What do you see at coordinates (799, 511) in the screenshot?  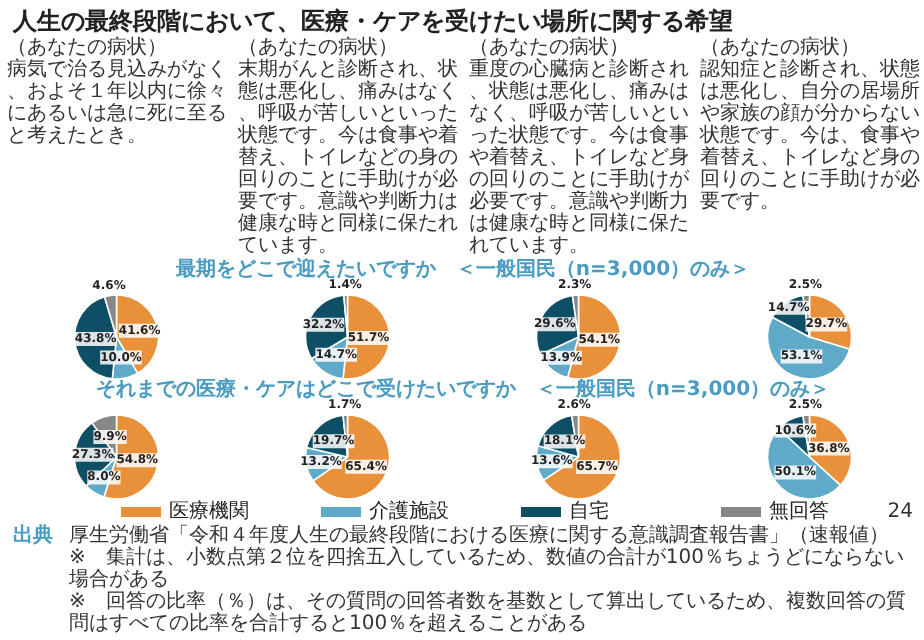 I see `legend-label: 無回答` at bounding box center [799, 511].